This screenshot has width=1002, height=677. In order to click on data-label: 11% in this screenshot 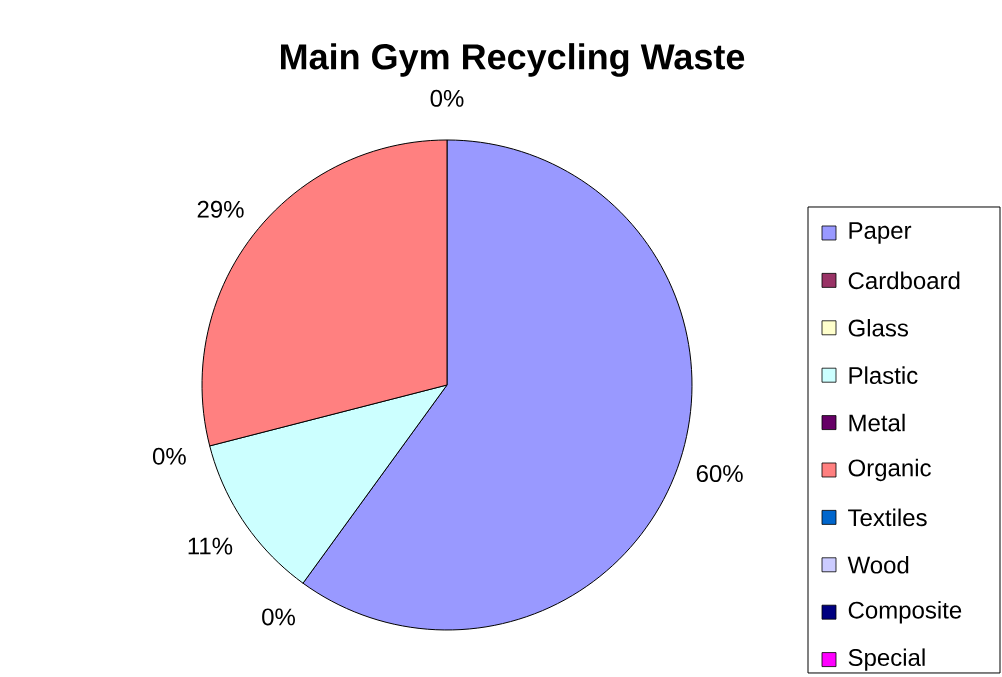, I will do `click(210, 546)`.